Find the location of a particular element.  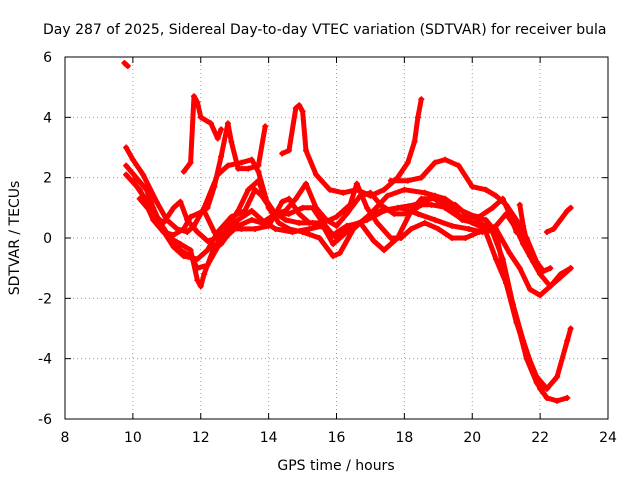

series-markers-s13 is located at coordinates (524, 230).